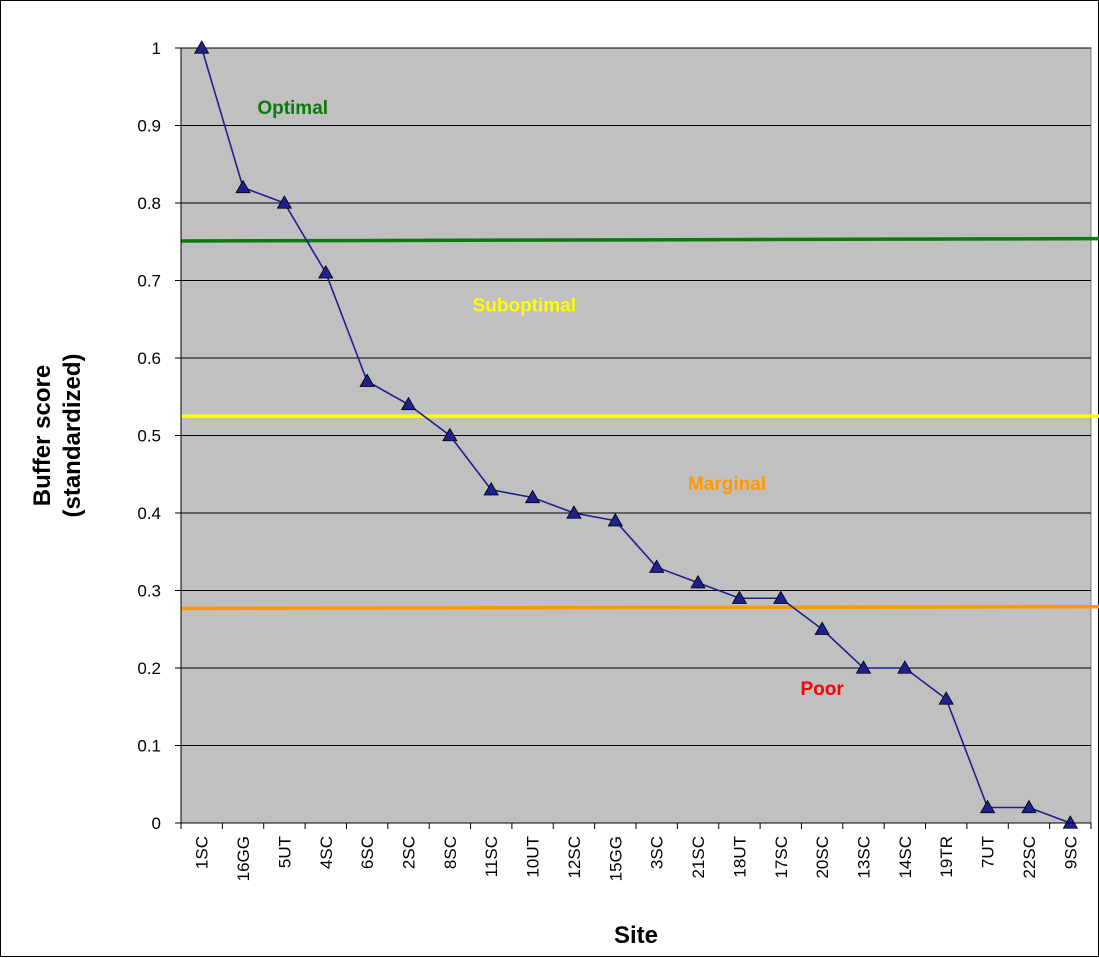 The width and height of the screenshot is (1099, 958). I want to click on x-tick-label: 22SC, so click(1029, 857).